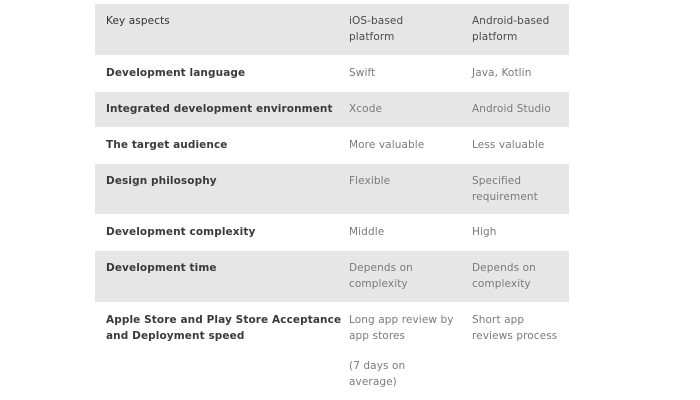 This screenshot has width=700, height=400. What do you see at coordinates (219, 109) in the screenshot?
I see `aspect-cell: Integrated development environment` at bounding box center [219, 109].